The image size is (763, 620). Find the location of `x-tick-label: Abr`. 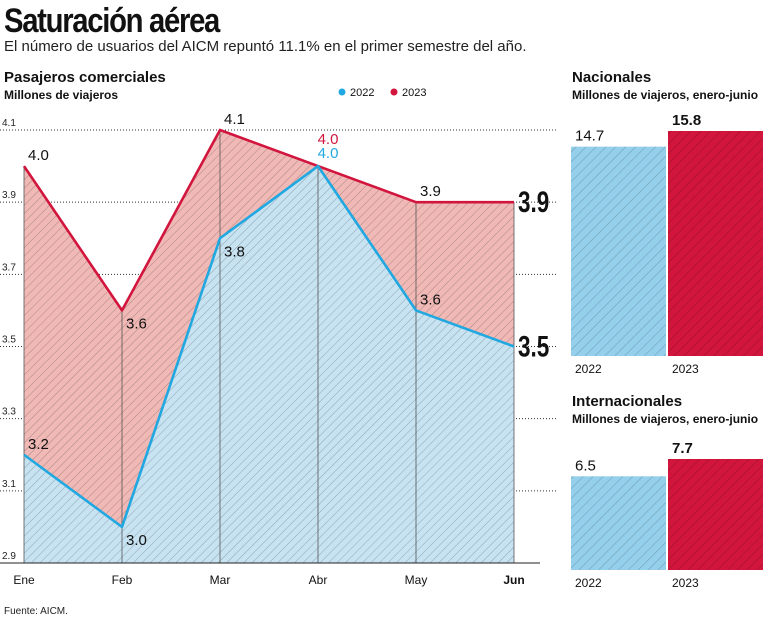

x-tick-label: Abr is located at coordinates (318, 580).